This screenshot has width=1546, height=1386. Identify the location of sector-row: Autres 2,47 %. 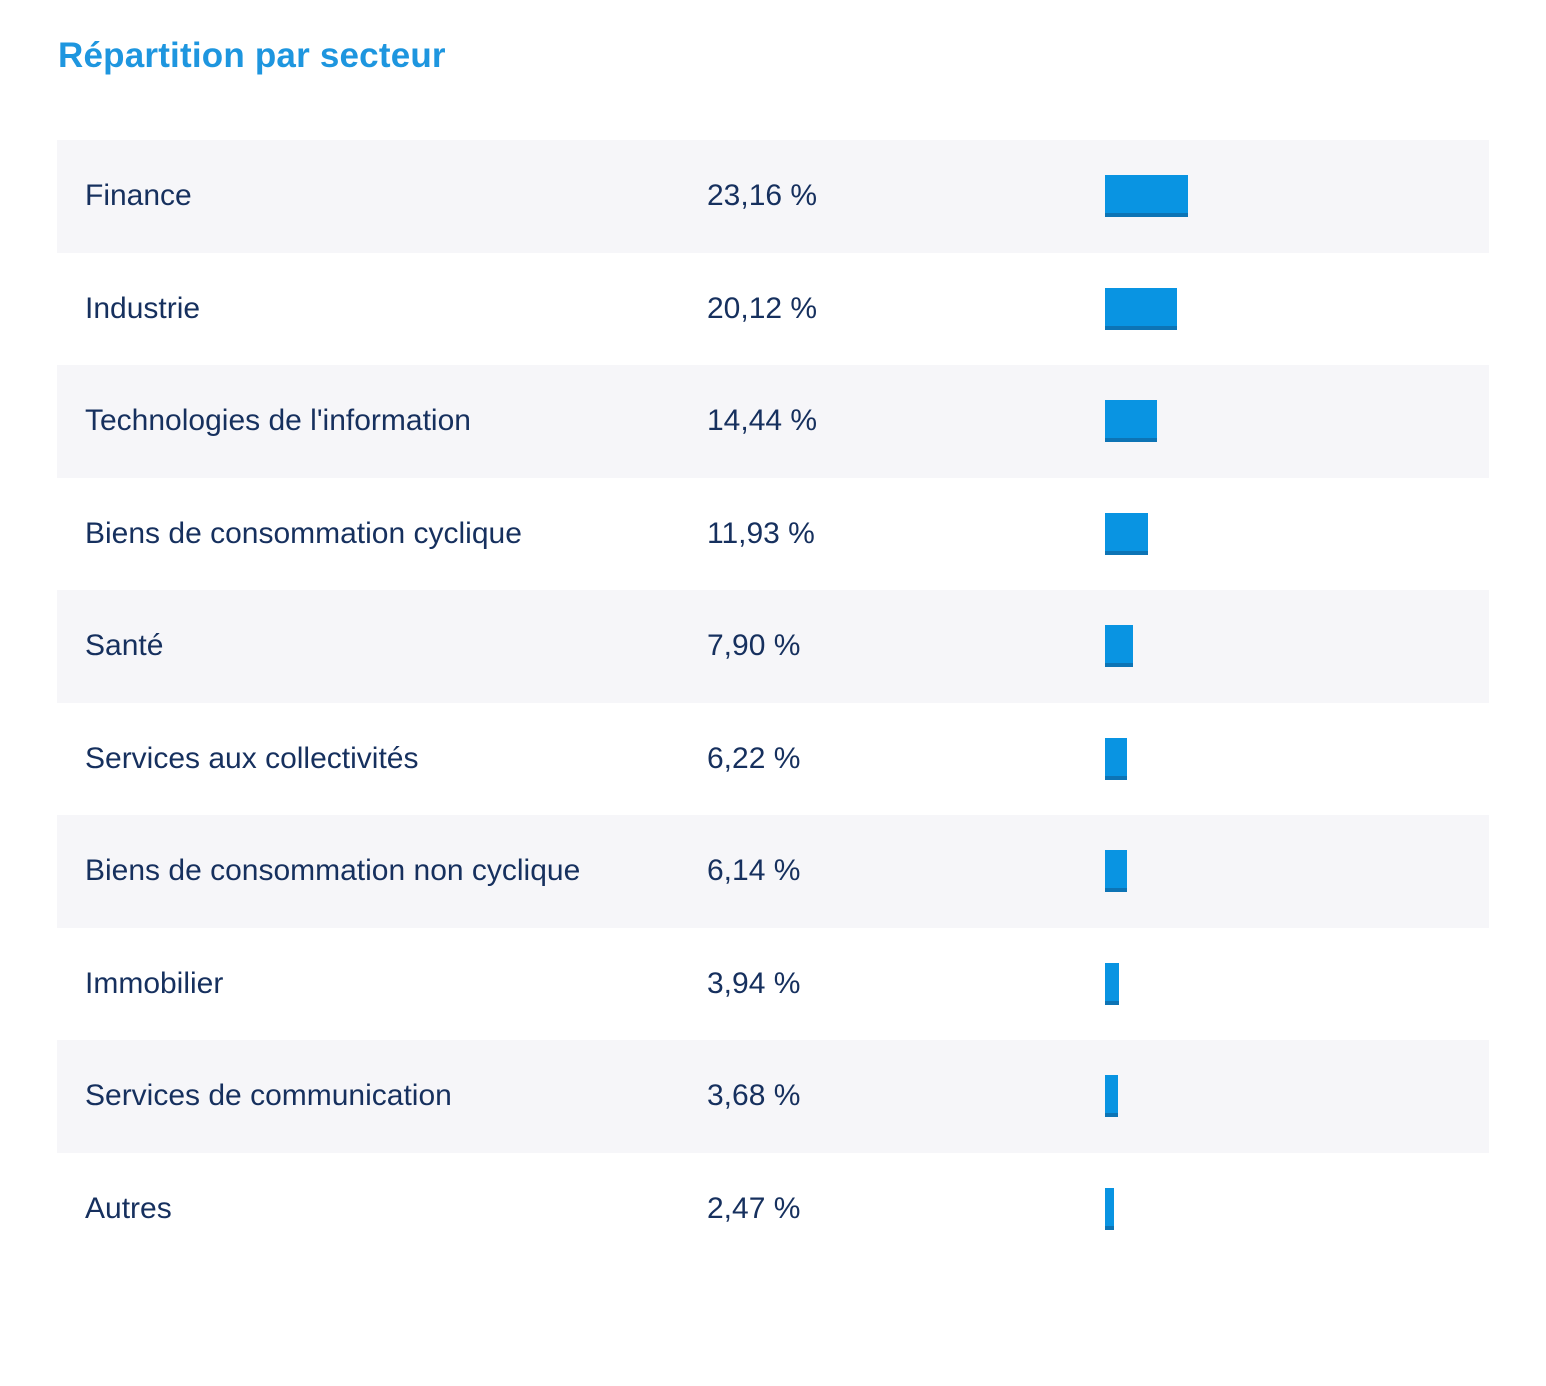
(773, 1209).